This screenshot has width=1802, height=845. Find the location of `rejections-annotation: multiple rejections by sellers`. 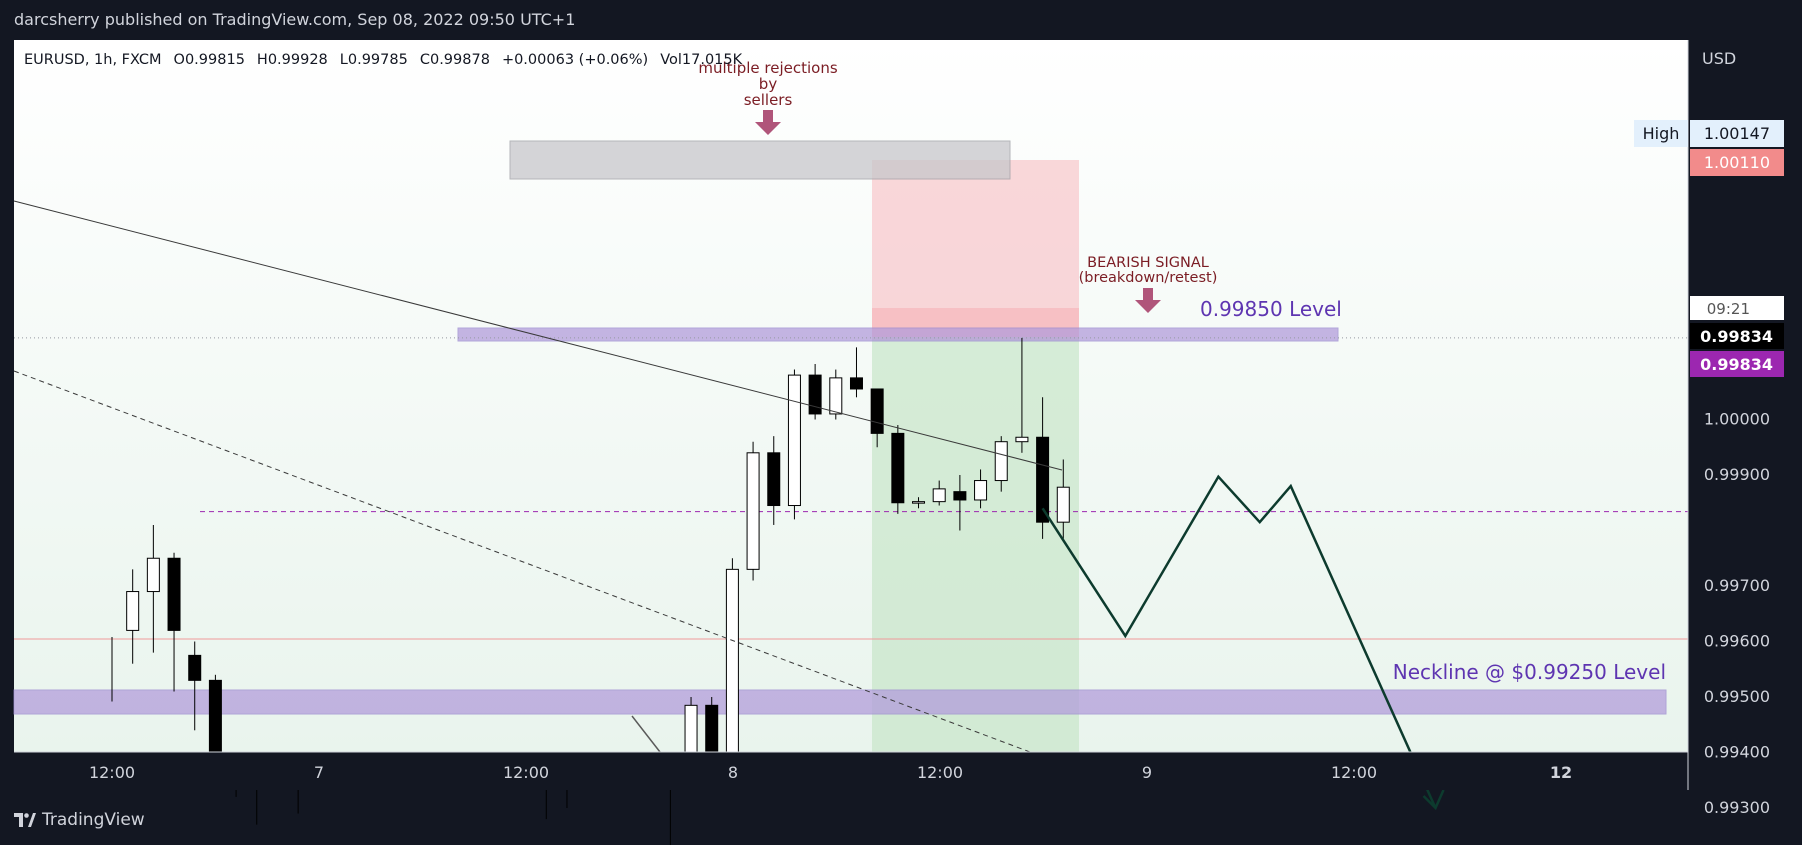

rejections-annotation: multiple rejections by sellers is located at coordinates (767, 84).